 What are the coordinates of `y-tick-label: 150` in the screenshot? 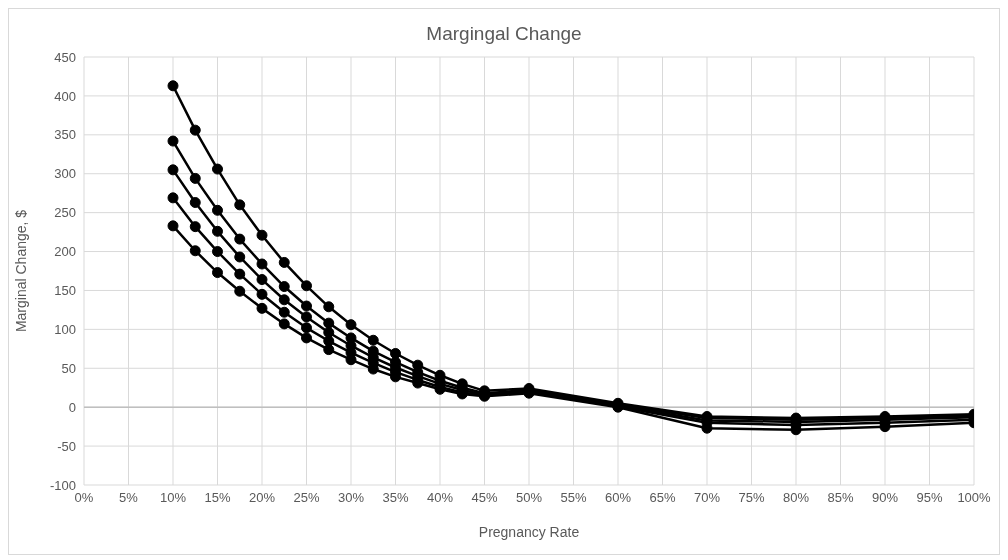 It's located at (65, 291).